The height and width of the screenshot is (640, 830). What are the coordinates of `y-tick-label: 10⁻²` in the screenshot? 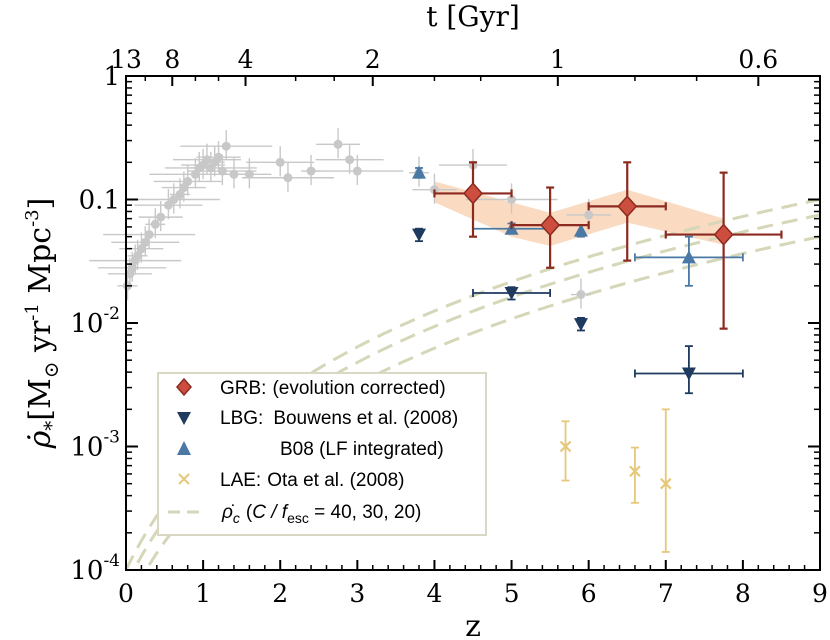 It's located at (95, 321).